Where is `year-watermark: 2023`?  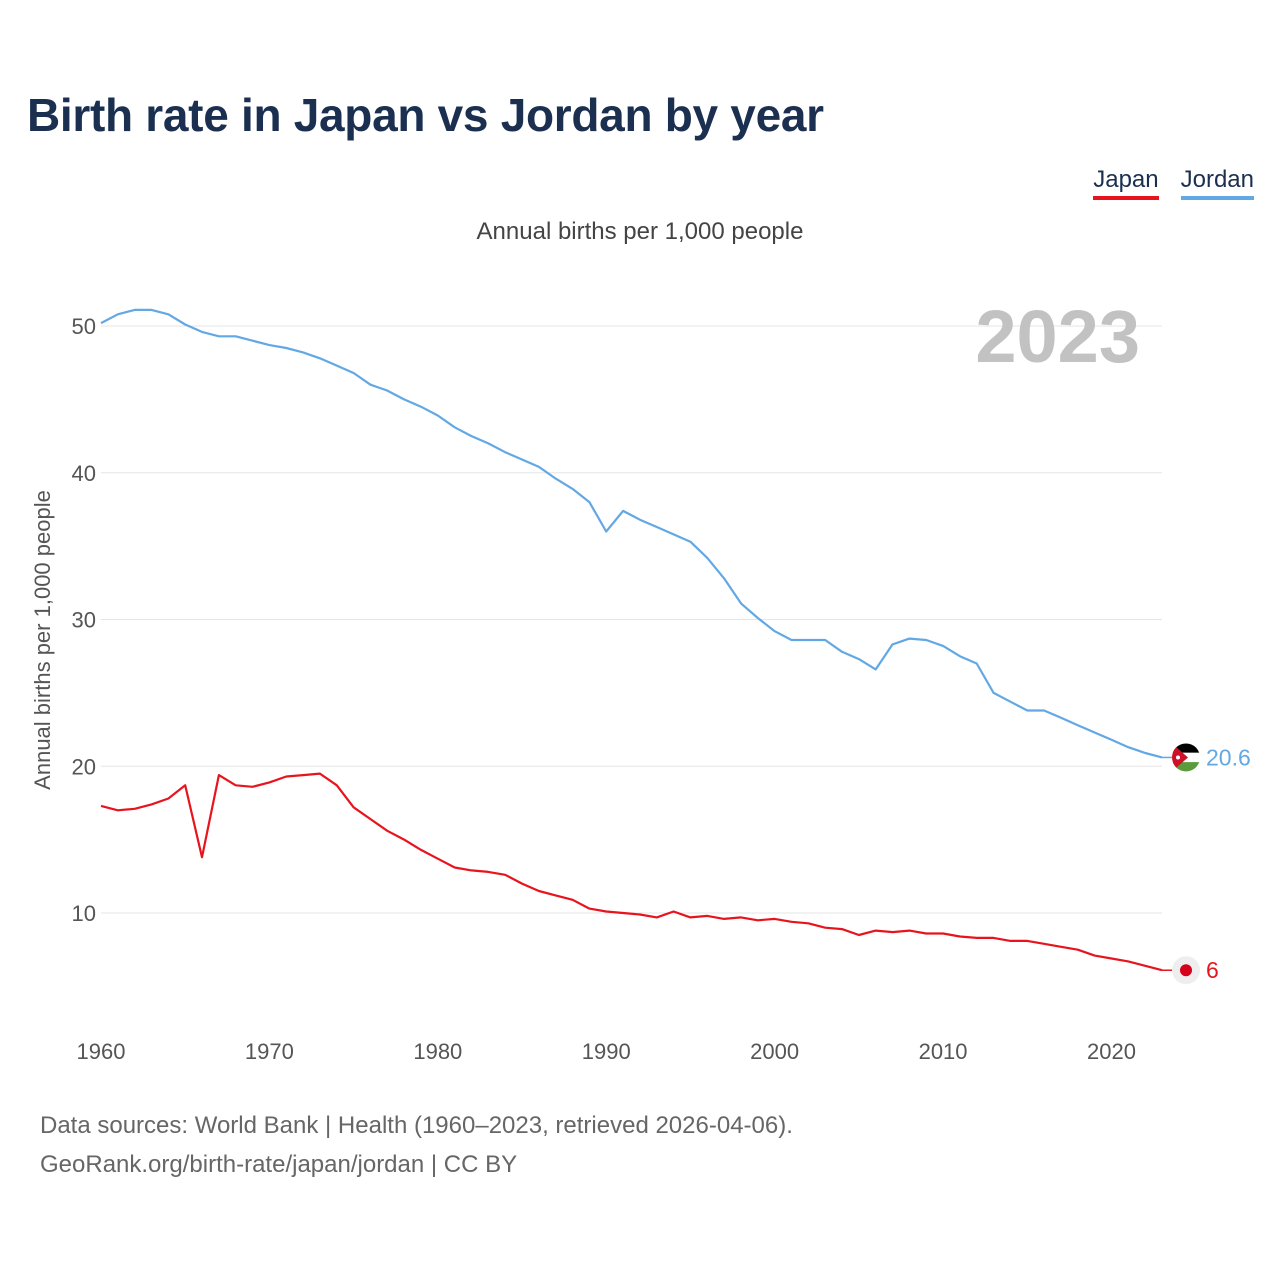
year-watermark: 2023 is located at coordinates (1057, 336).